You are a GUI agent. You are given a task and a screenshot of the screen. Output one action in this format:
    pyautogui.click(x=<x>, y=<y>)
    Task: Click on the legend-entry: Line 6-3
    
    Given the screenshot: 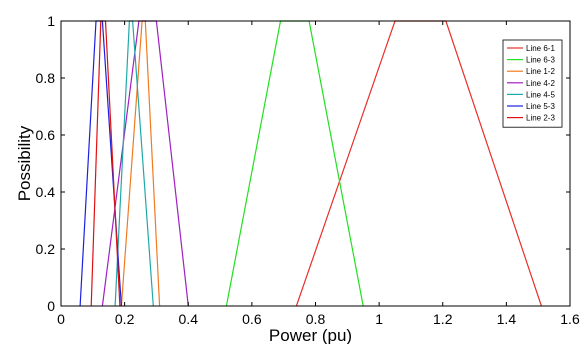 What is the action you would take?
    pyautogui.click(x=540, y=60)
    